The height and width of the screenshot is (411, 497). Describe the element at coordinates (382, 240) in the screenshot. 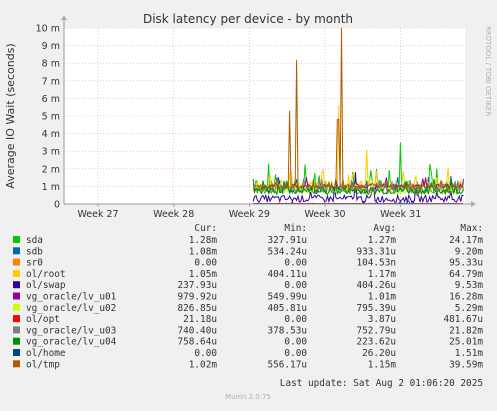

I see `legend-avg-value: 1.27m` at that location.